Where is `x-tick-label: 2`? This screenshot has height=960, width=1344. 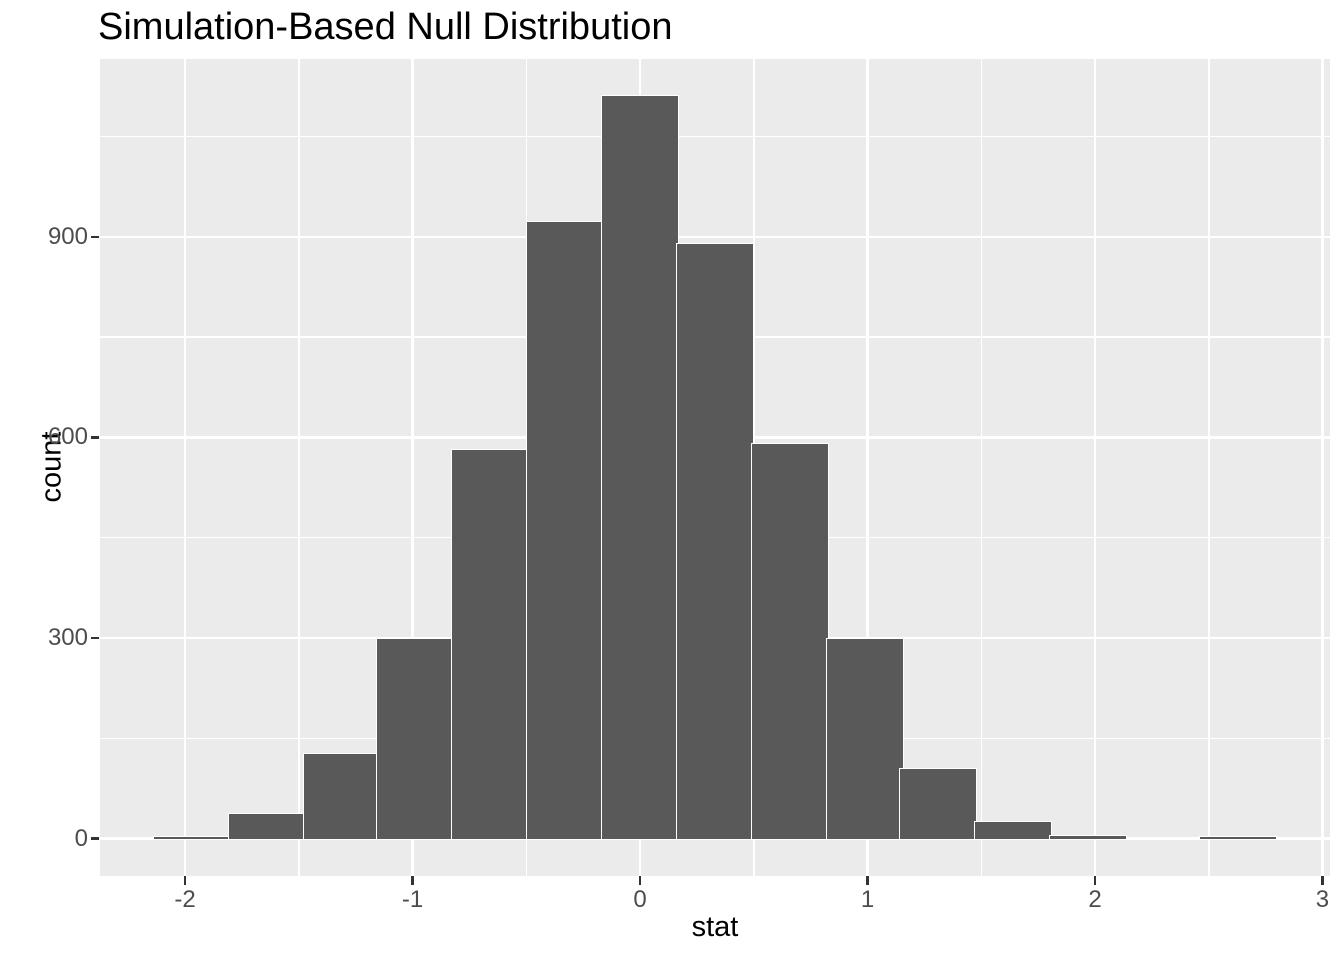 x-tick-label: 2 is located at coordinates (1095, 899).